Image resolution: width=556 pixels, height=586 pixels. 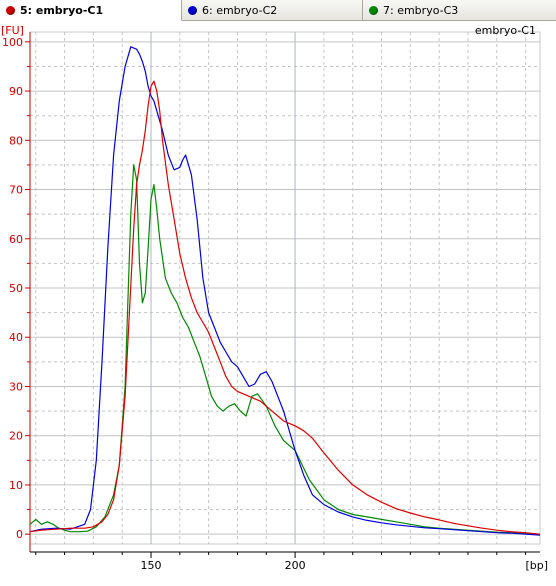 What do you see at coordinates (16, 386) in the screenshot?
I see `y-tick-label: 30` at bounding box center [16, 386].